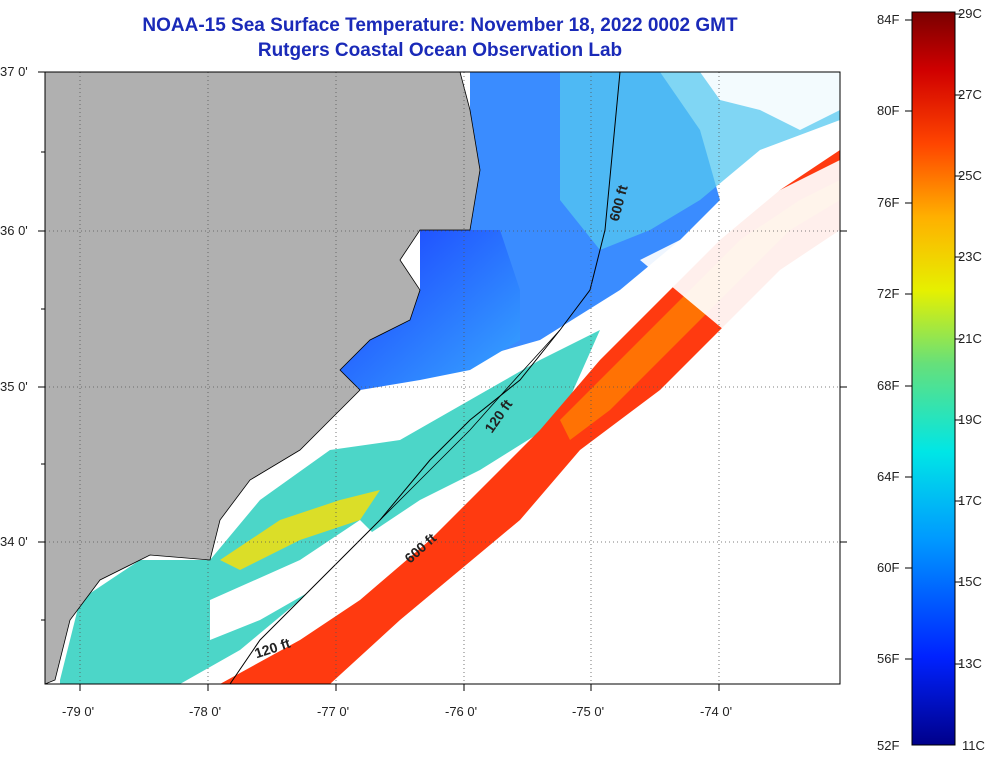 The height and width of the screenshot is (761, 992). I want to click on colorbar-f-label: 76F, so click(888, 202).